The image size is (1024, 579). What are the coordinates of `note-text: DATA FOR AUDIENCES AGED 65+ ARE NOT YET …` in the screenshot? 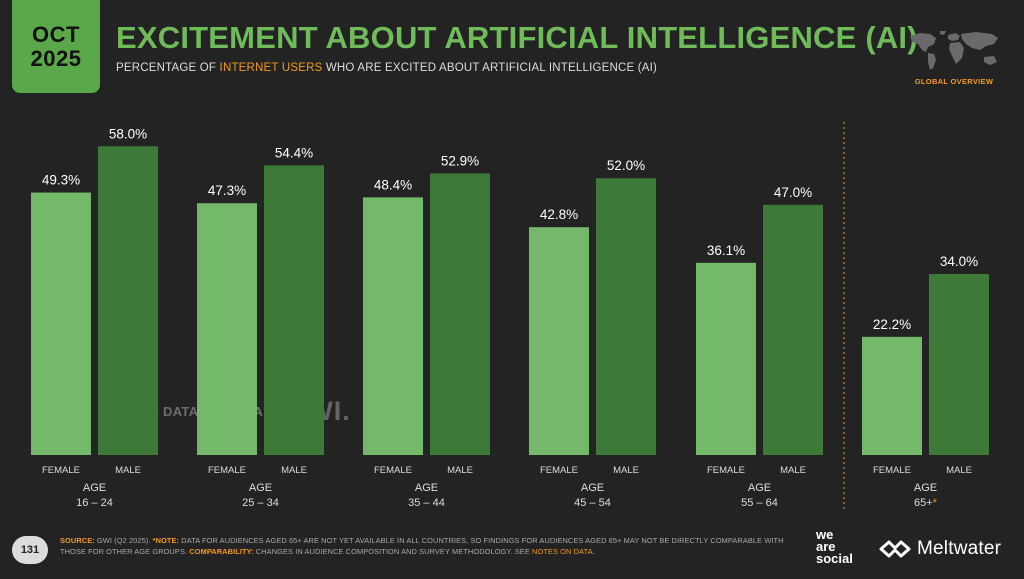 It's located at (422, 546).